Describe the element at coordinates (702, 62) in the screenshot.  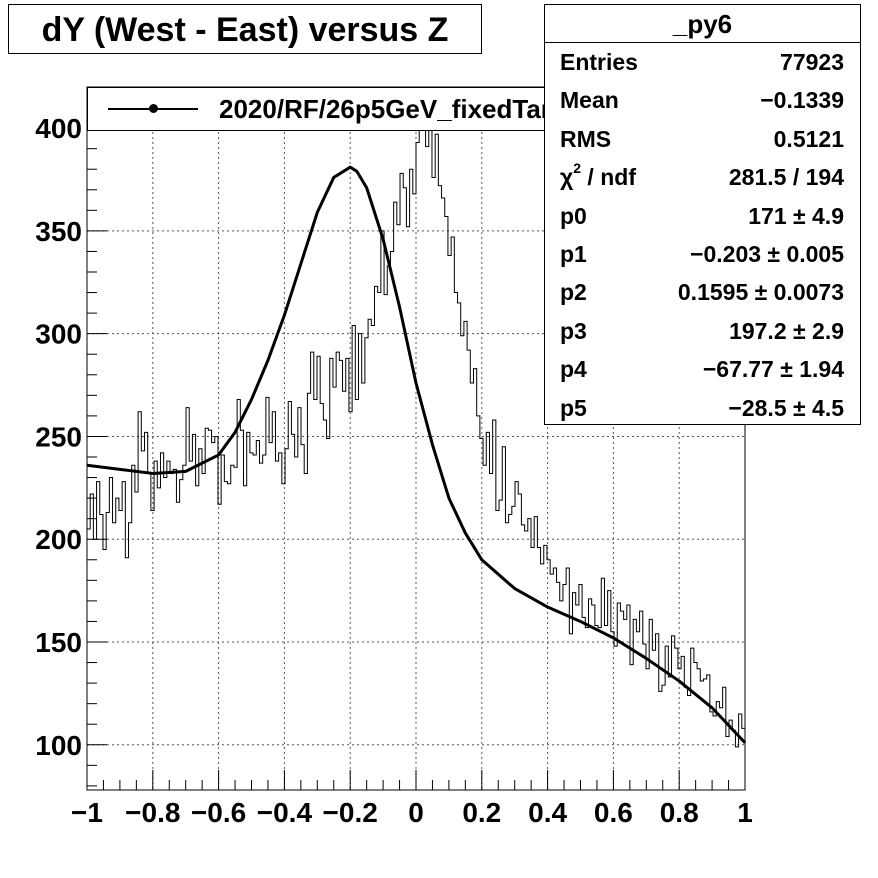
I see `stats-row: Entries 77923` at that location.